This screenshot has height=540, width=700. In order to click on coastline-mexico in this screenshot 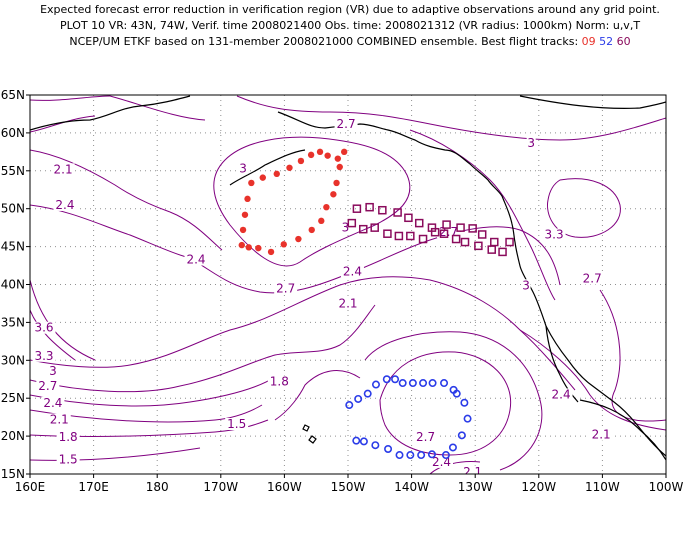, I will do `click(622, 430)`.